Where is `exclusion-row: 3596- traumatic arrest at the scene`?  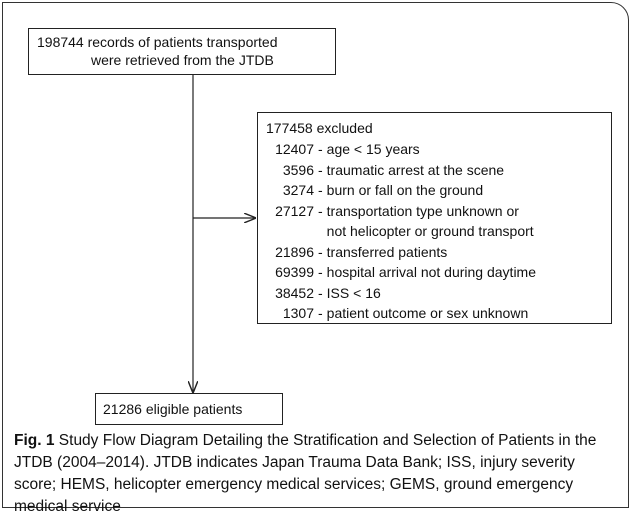 exclusion-row: 3596- traumatic arrest at the scene is located at coordinates (438, 170).